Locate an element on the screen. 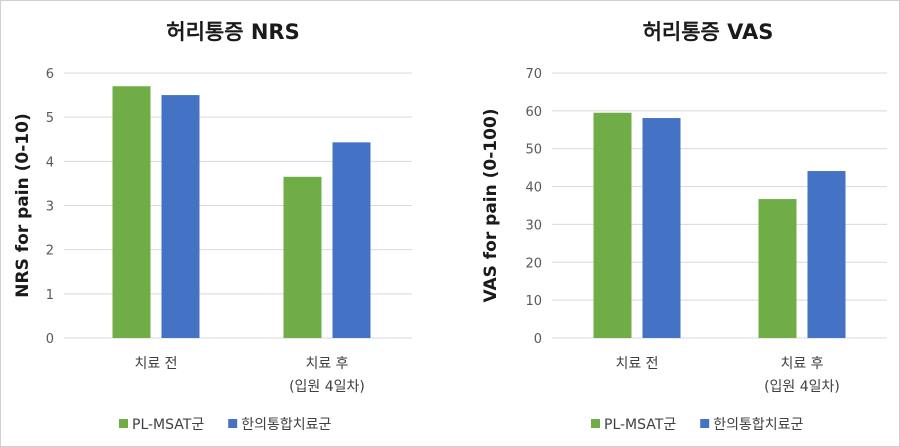 The width and height of the screenshot is (900, 447). vas-category-label-1-0: 치료 후 is located at coordinates (801, 364).